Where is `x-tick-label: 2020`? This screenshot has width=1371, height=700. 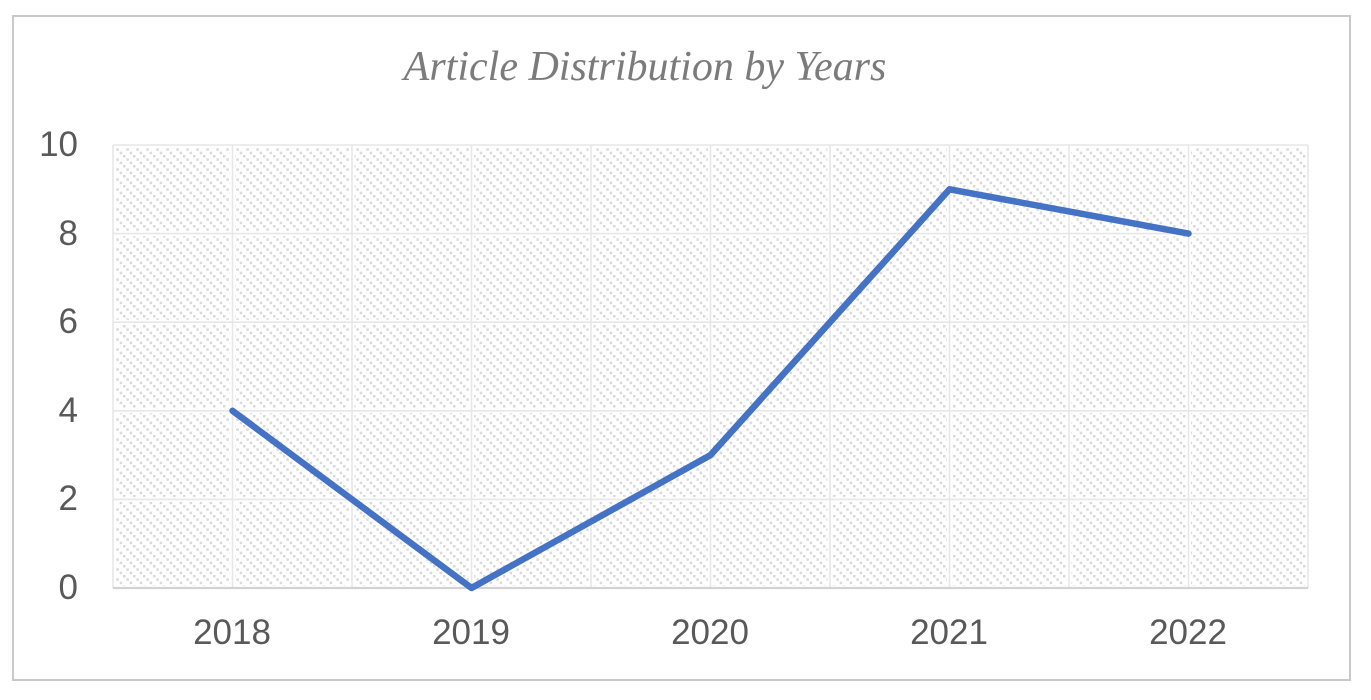 x-tick-label: 2020 is located at coordinates (710, 632).